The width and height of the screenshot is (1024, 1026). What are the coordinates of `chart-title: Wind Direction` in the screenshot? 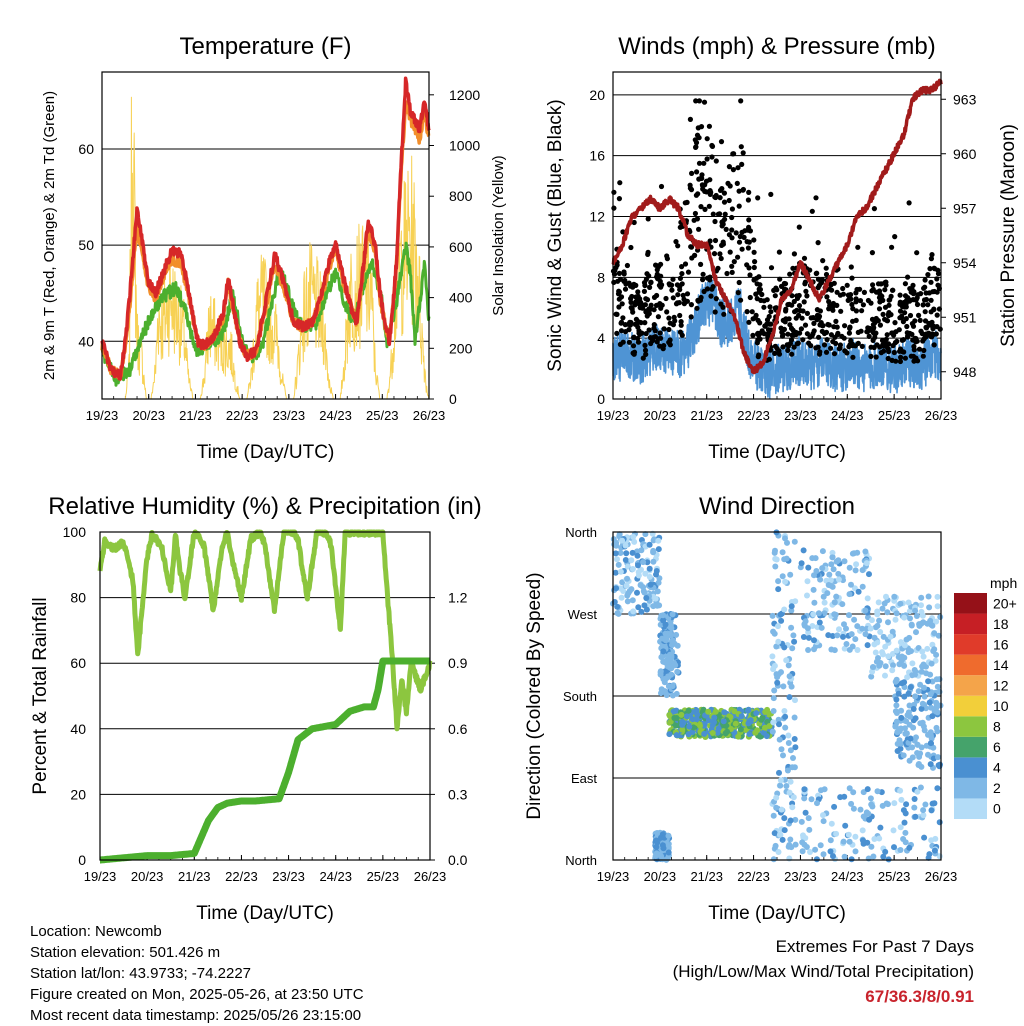 It's located at (777, 506).